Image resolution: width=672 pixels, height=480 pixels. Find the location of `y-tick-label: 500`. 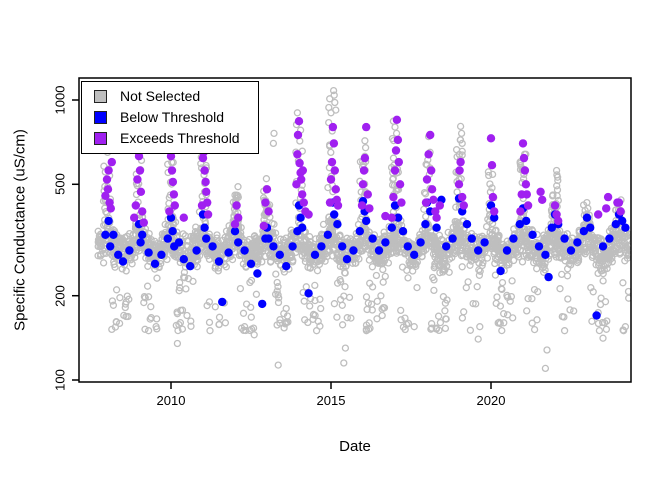

y-tick-label: 500 is located at coordinates (60, 184).